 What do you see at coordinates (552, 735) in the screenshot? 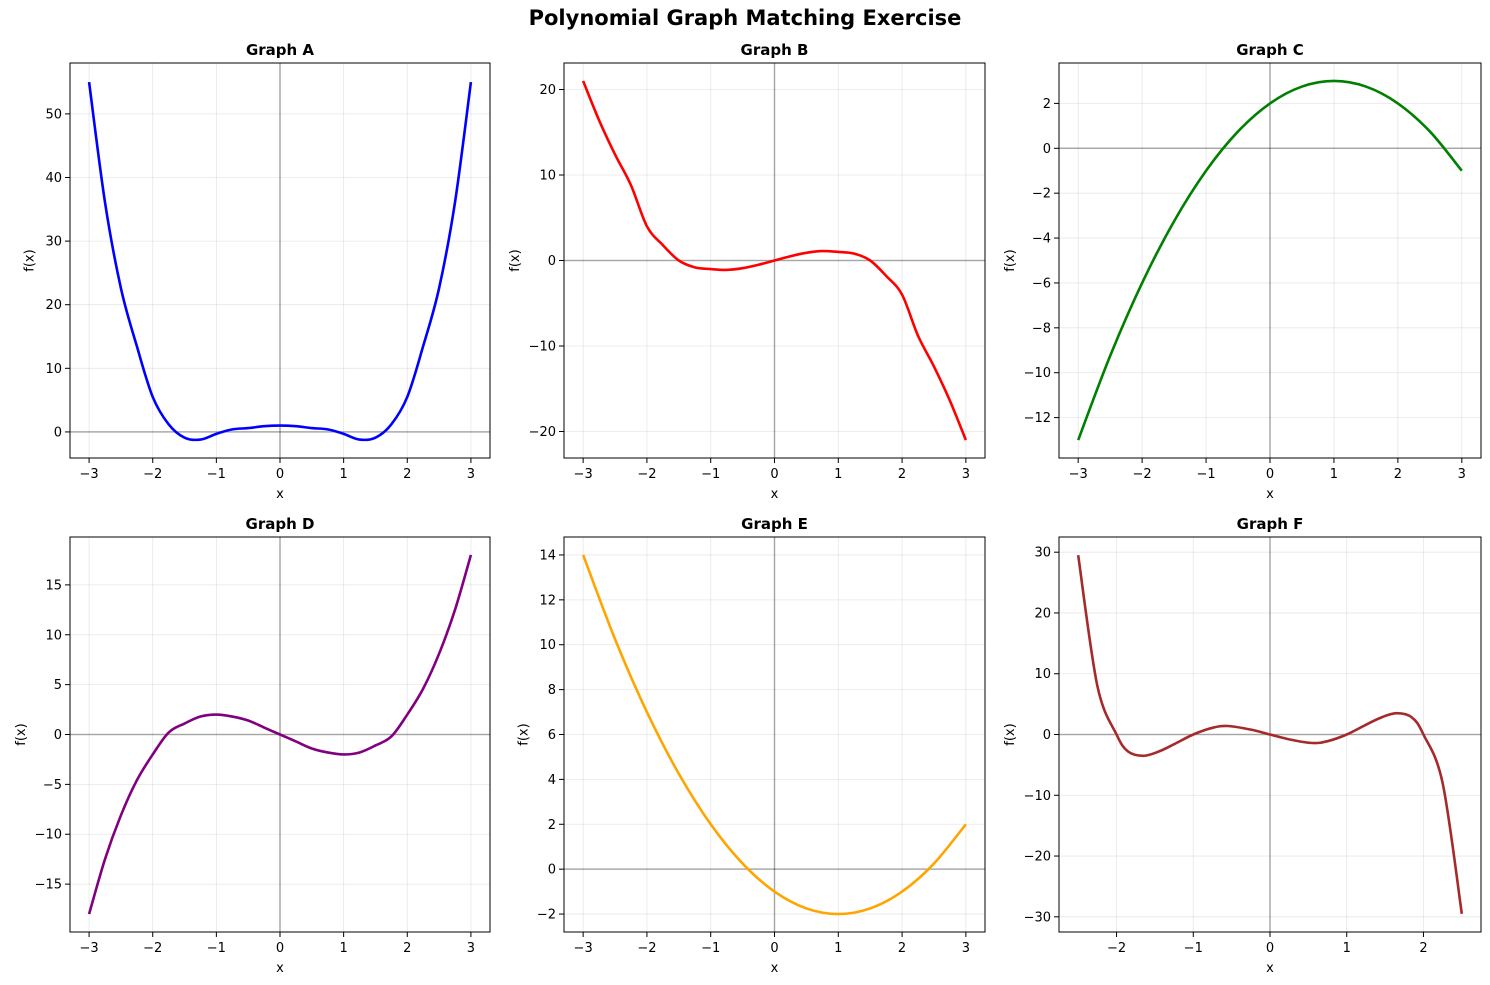
I see `y-tick-label: 6` at bounding box center [552, 735].